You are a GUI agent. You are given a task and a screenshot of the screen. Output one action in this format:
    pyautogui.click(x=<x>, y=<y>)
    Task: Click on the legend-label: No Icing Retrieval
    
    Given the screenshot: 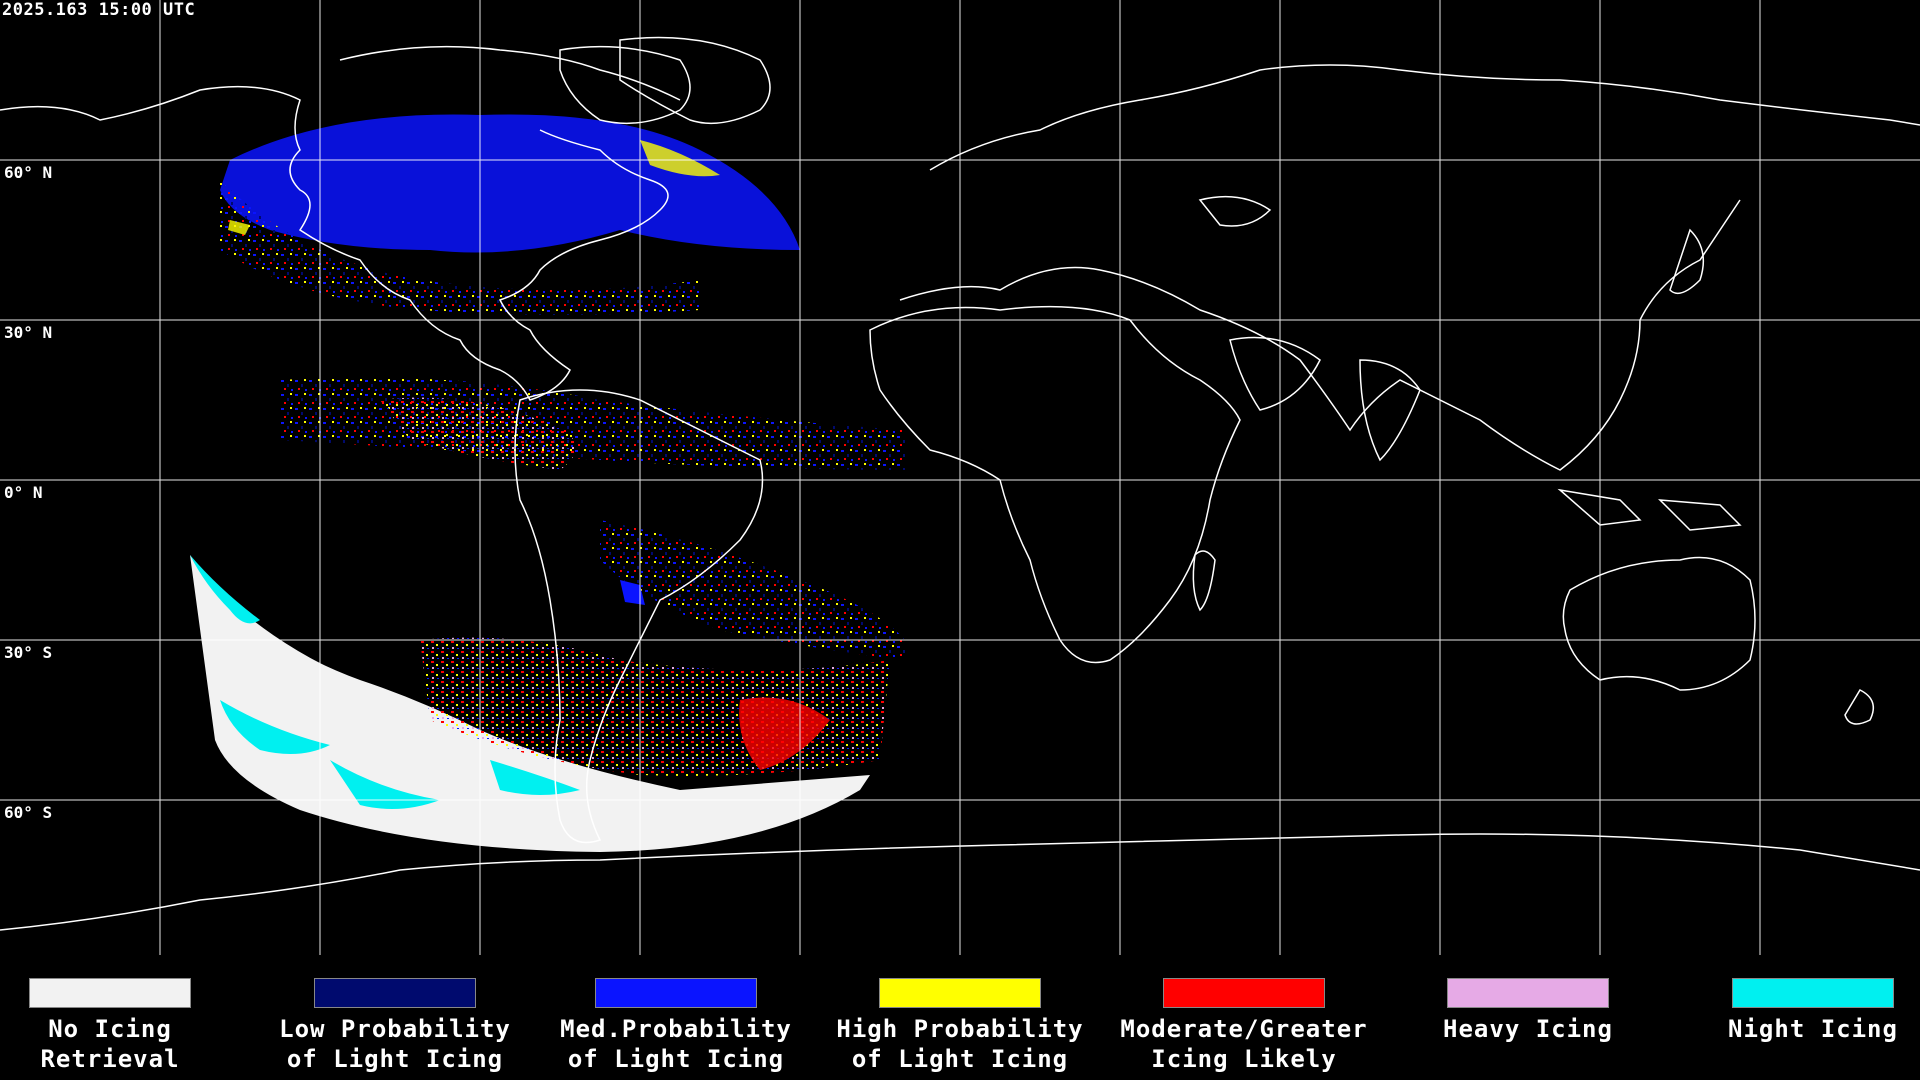 What is the action you would take?
    pyautogui.click(x=110, y=1044)
    